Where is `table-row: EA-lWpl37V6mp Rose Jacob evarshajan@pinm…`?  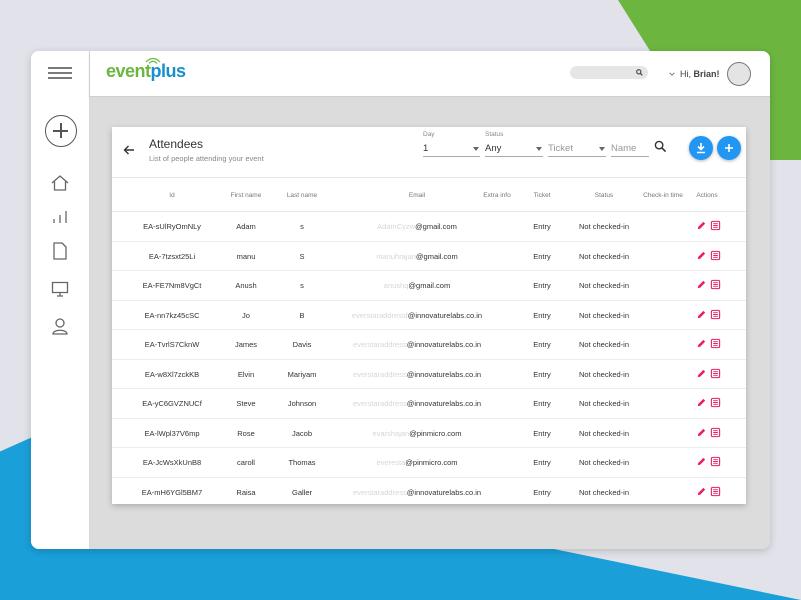 table-row: EA-lWpl37V6mp Rose Jacob evarshajan@pinm… is located at coordinates (429, 433).